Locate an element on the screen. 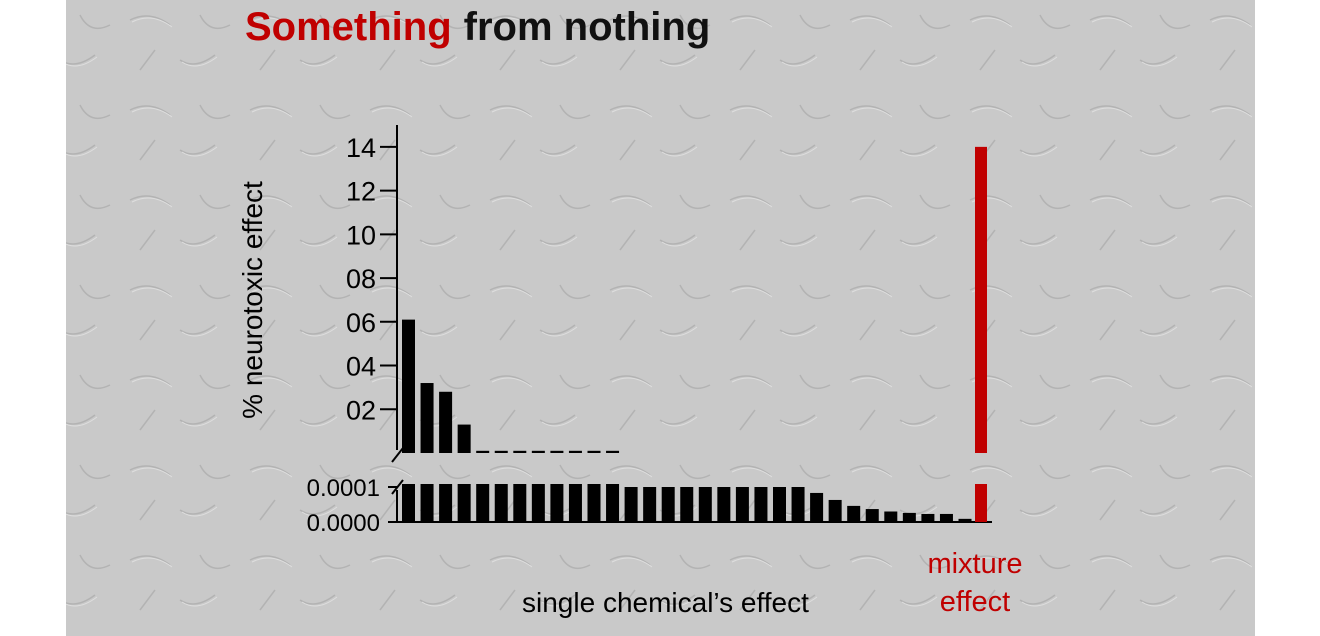 The image size is (1320, 636). y-axis-label: % neurotoxic effect is located at coordinates (252, 300).